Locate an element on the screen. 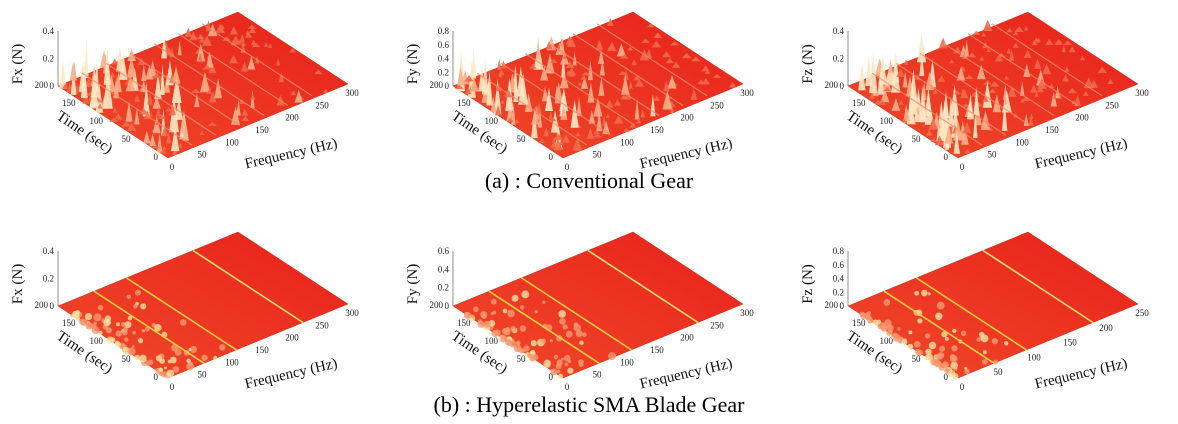 This screenshot has height=424, width=1178. time-tick-label: 100 is located at coordinates (97, 341).